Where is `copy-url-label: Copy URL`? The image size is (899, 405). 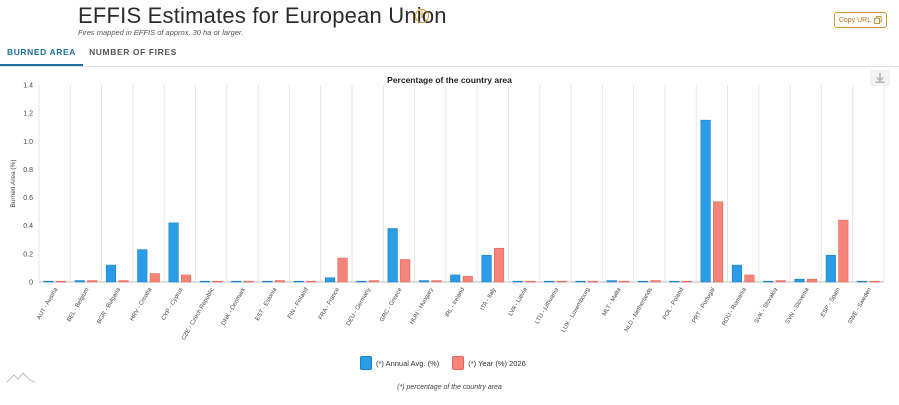
copy-url-label: Copy URL is located at coordinates (855, 20).